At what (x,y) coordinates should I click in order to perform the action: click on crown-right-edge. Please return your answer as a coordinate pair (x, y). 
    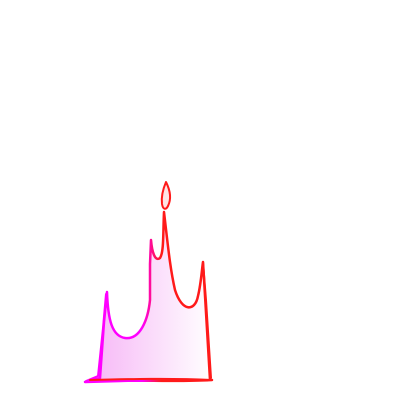
    Looking at the image, I should click on (207, 320).